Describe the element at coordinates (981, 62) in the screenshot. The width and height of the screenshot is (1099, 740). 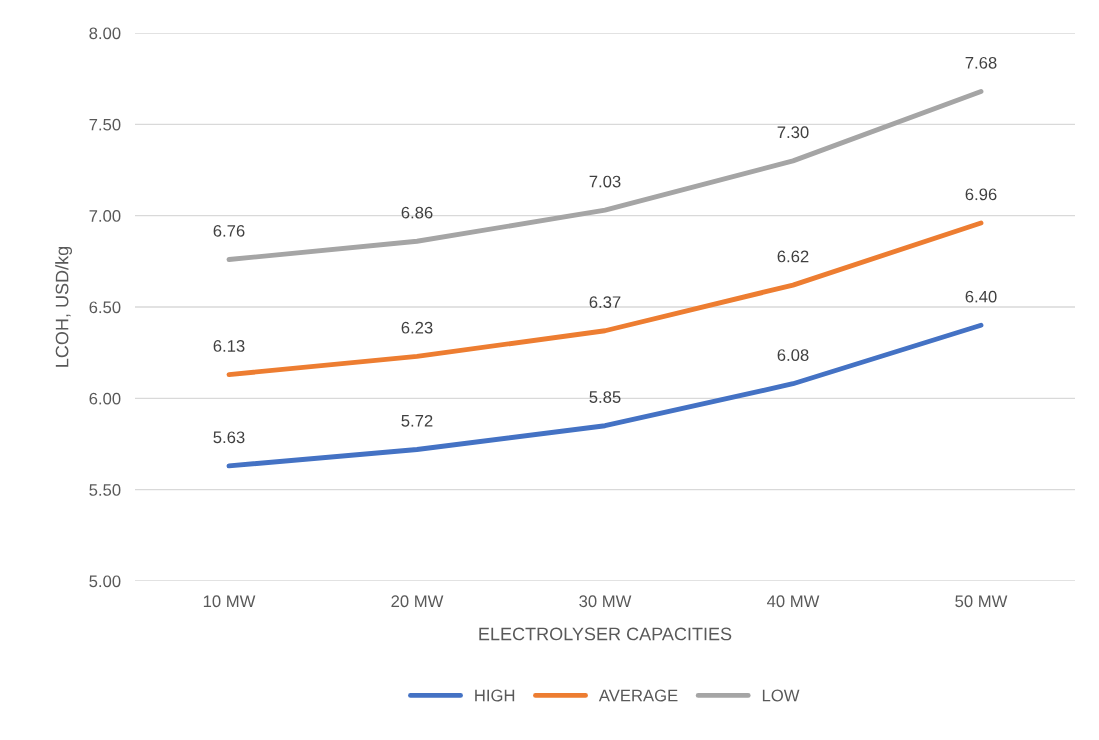
I see `data-label: 7.68` at that location.